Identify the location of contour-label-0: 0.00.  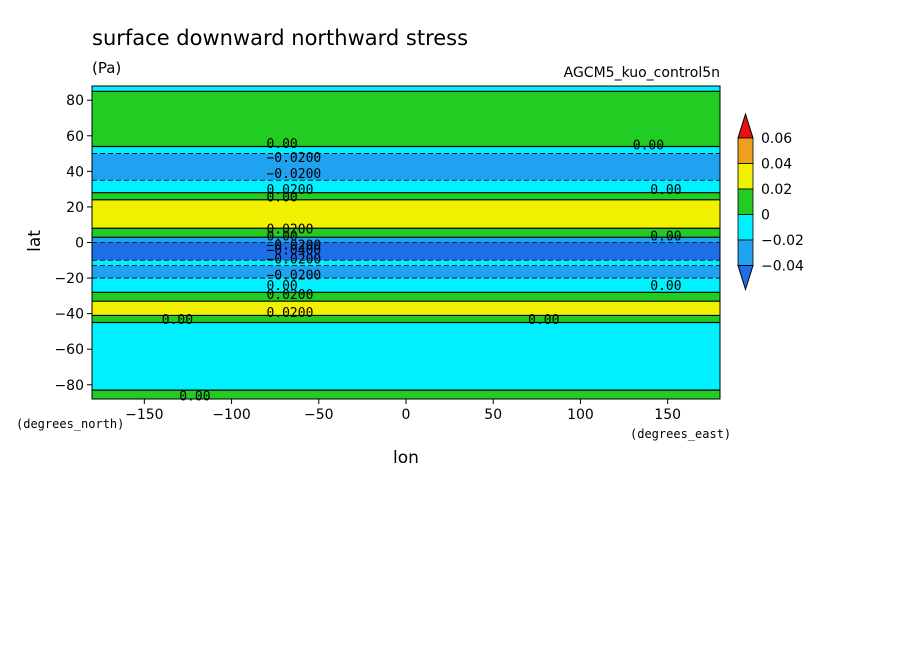
(281, 144).